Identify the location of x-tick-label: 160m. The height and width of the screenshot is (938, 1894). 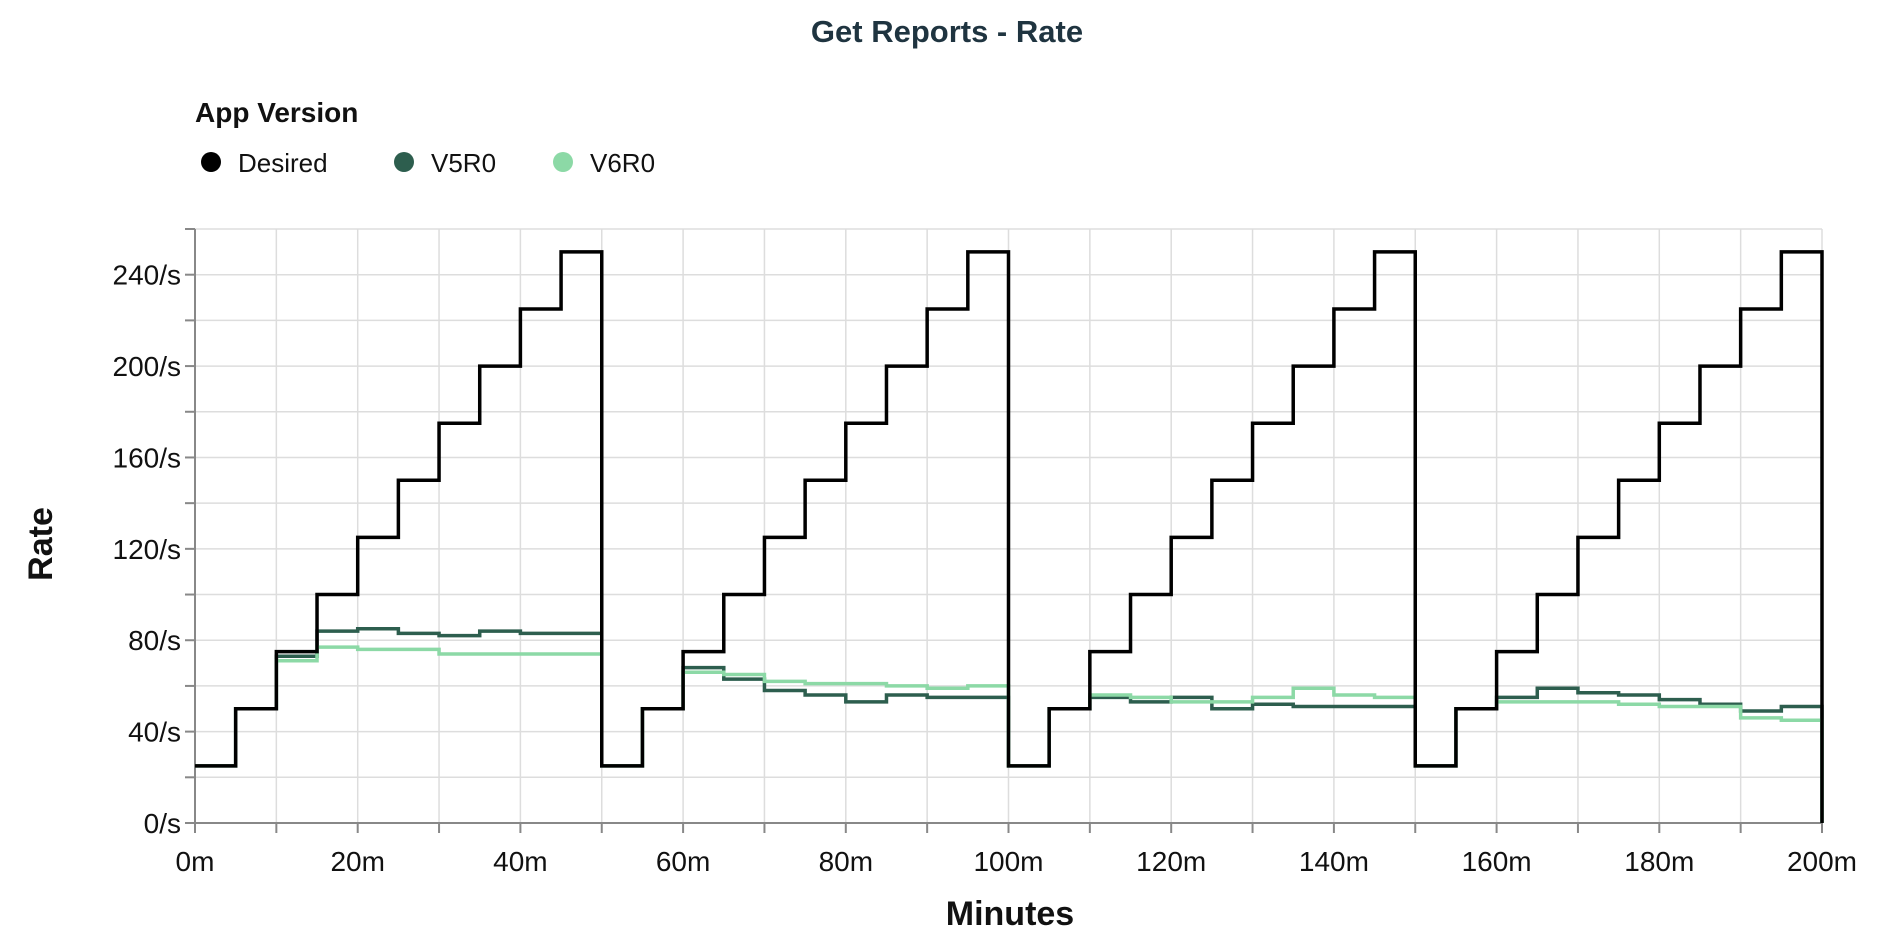
(1497, 861).